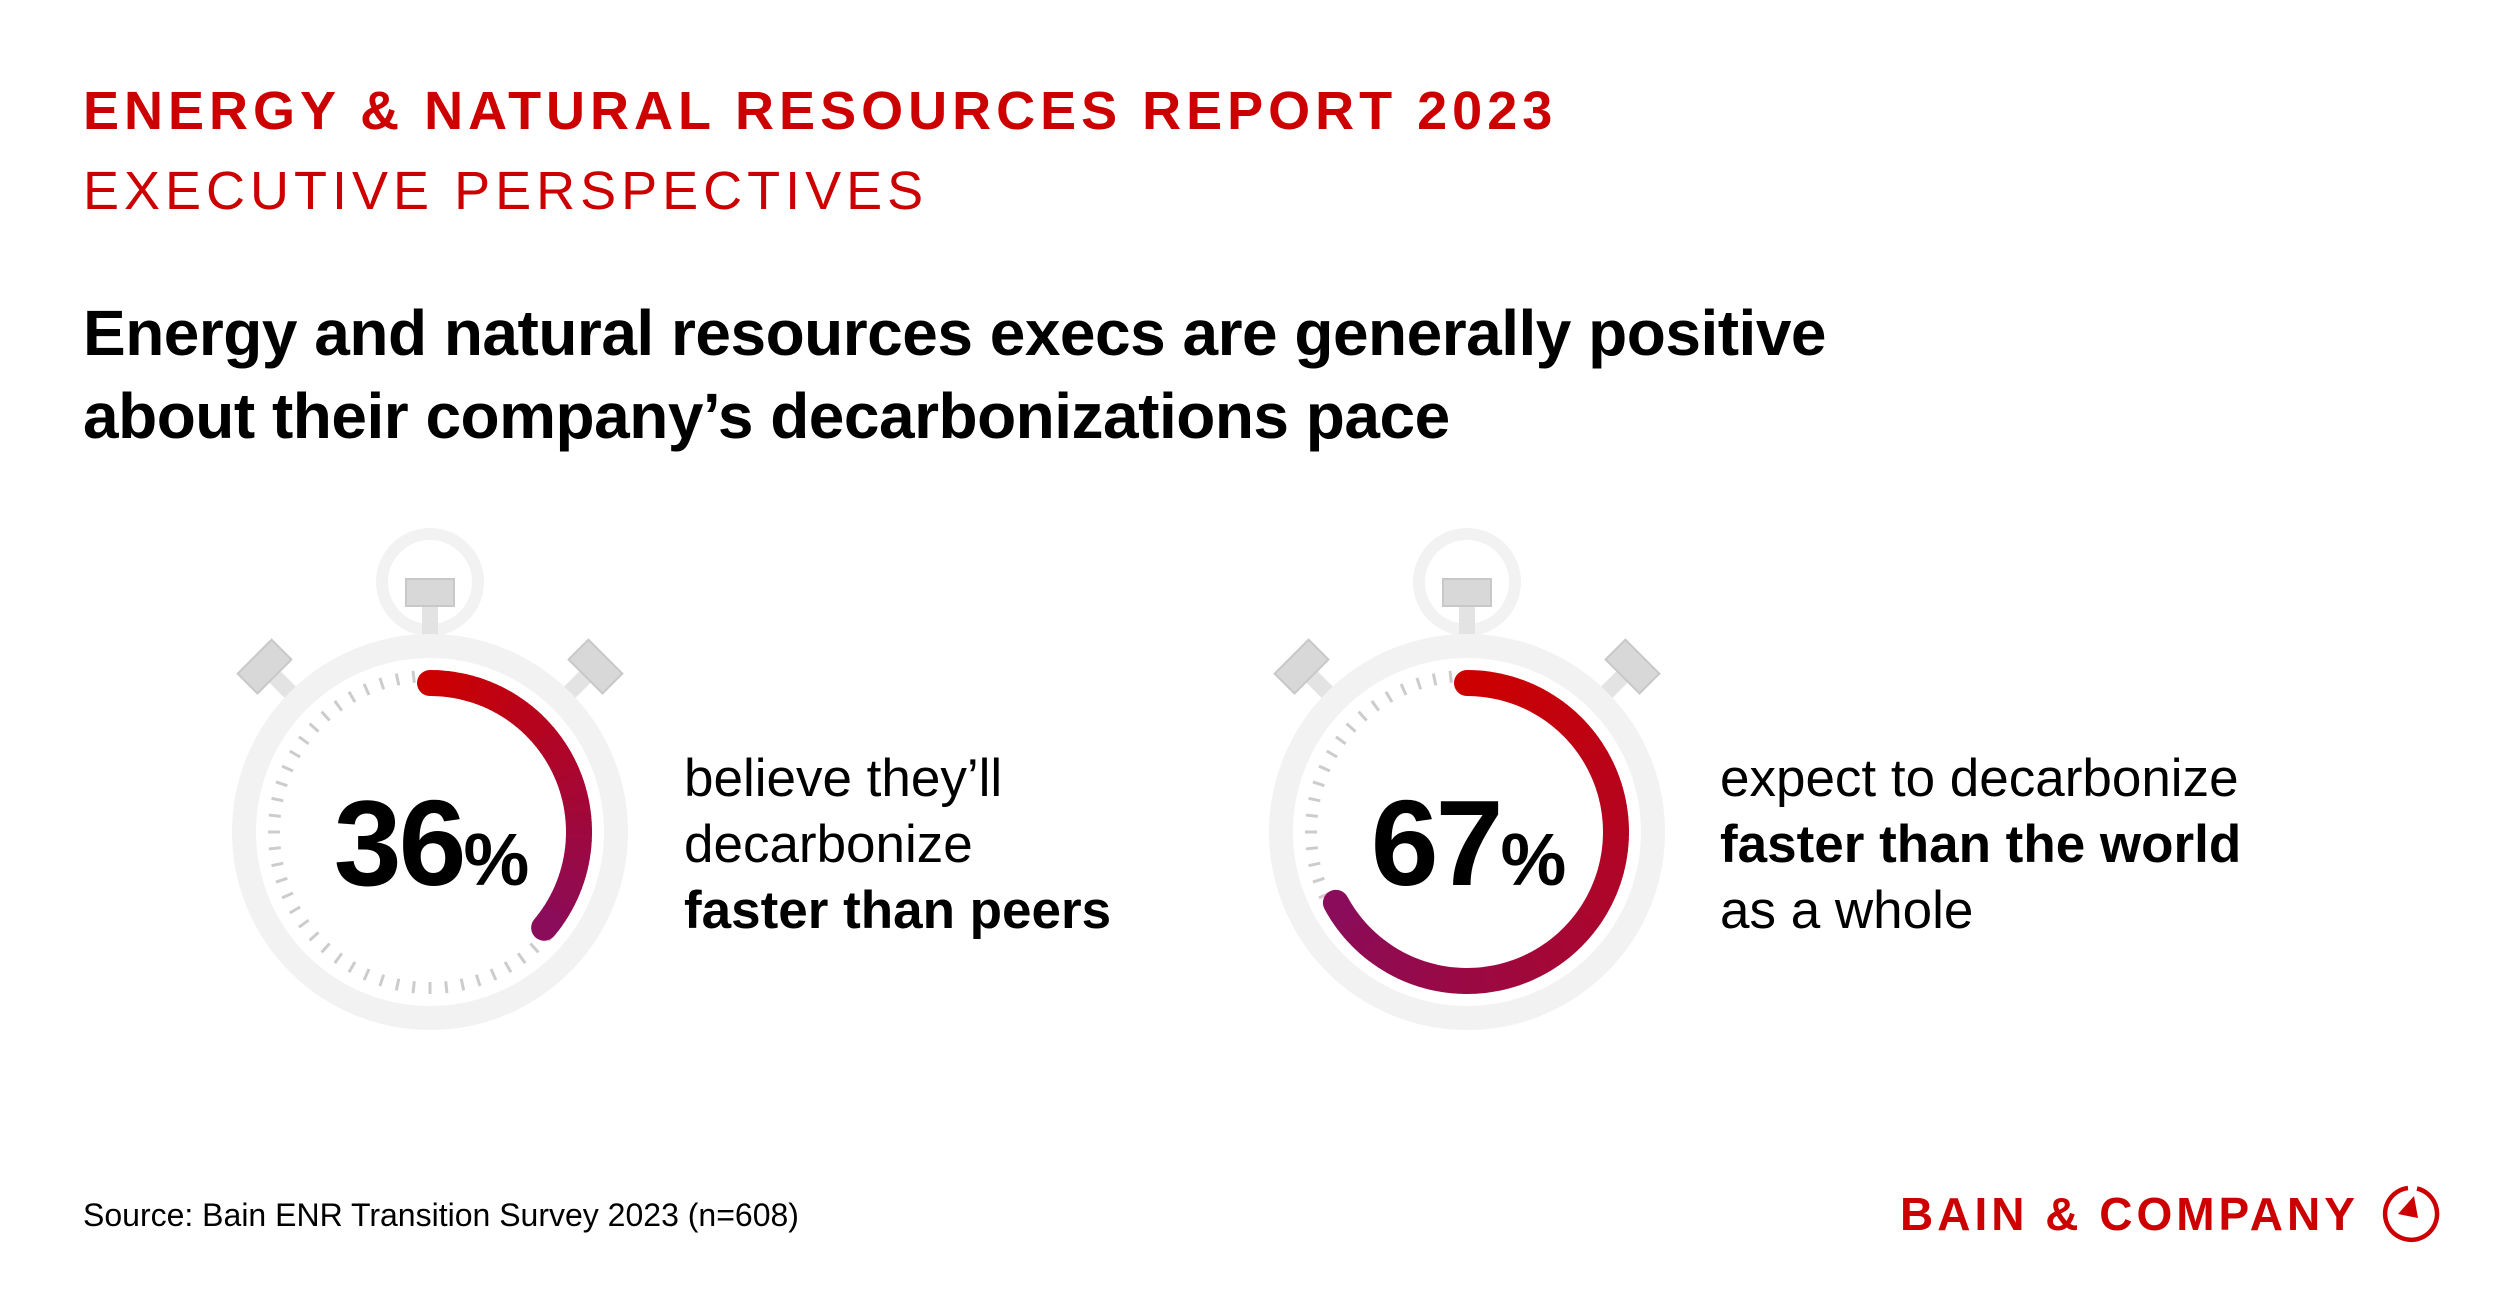 Image resolution: width=2501 pixels, height=1307 pixels. What do you see at coordinates (2411, 1214) in the screenshot?
I see `logo-stopwatch-icon` at bounding box center [2411, 1214].